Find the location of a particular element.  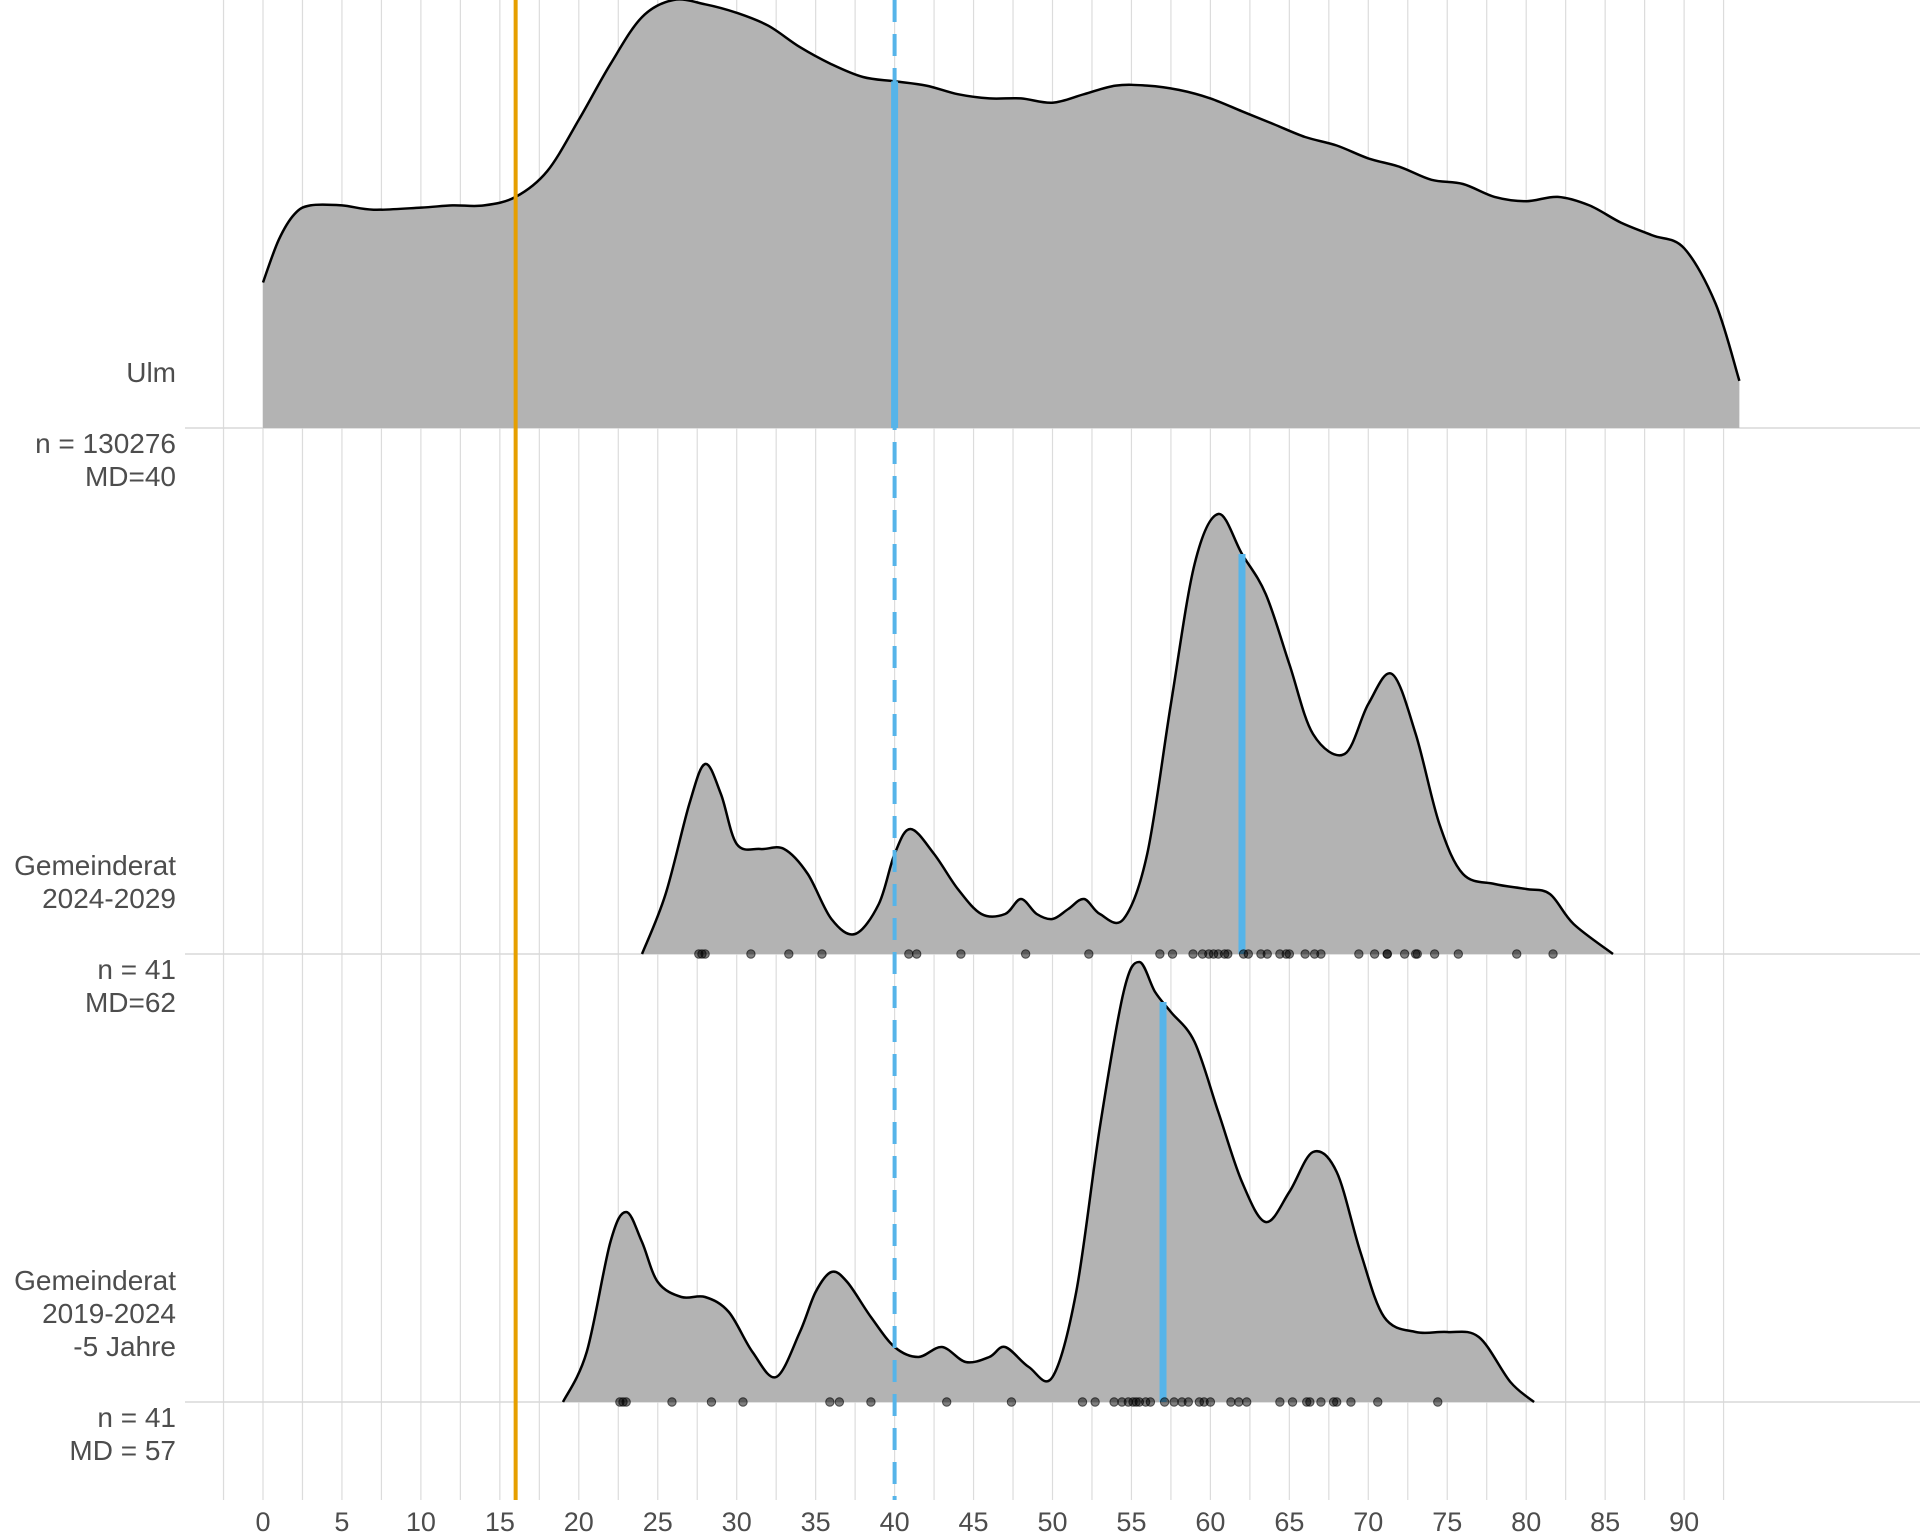

series-name-line: 2024-2029 is located at coordinates (109, 898).